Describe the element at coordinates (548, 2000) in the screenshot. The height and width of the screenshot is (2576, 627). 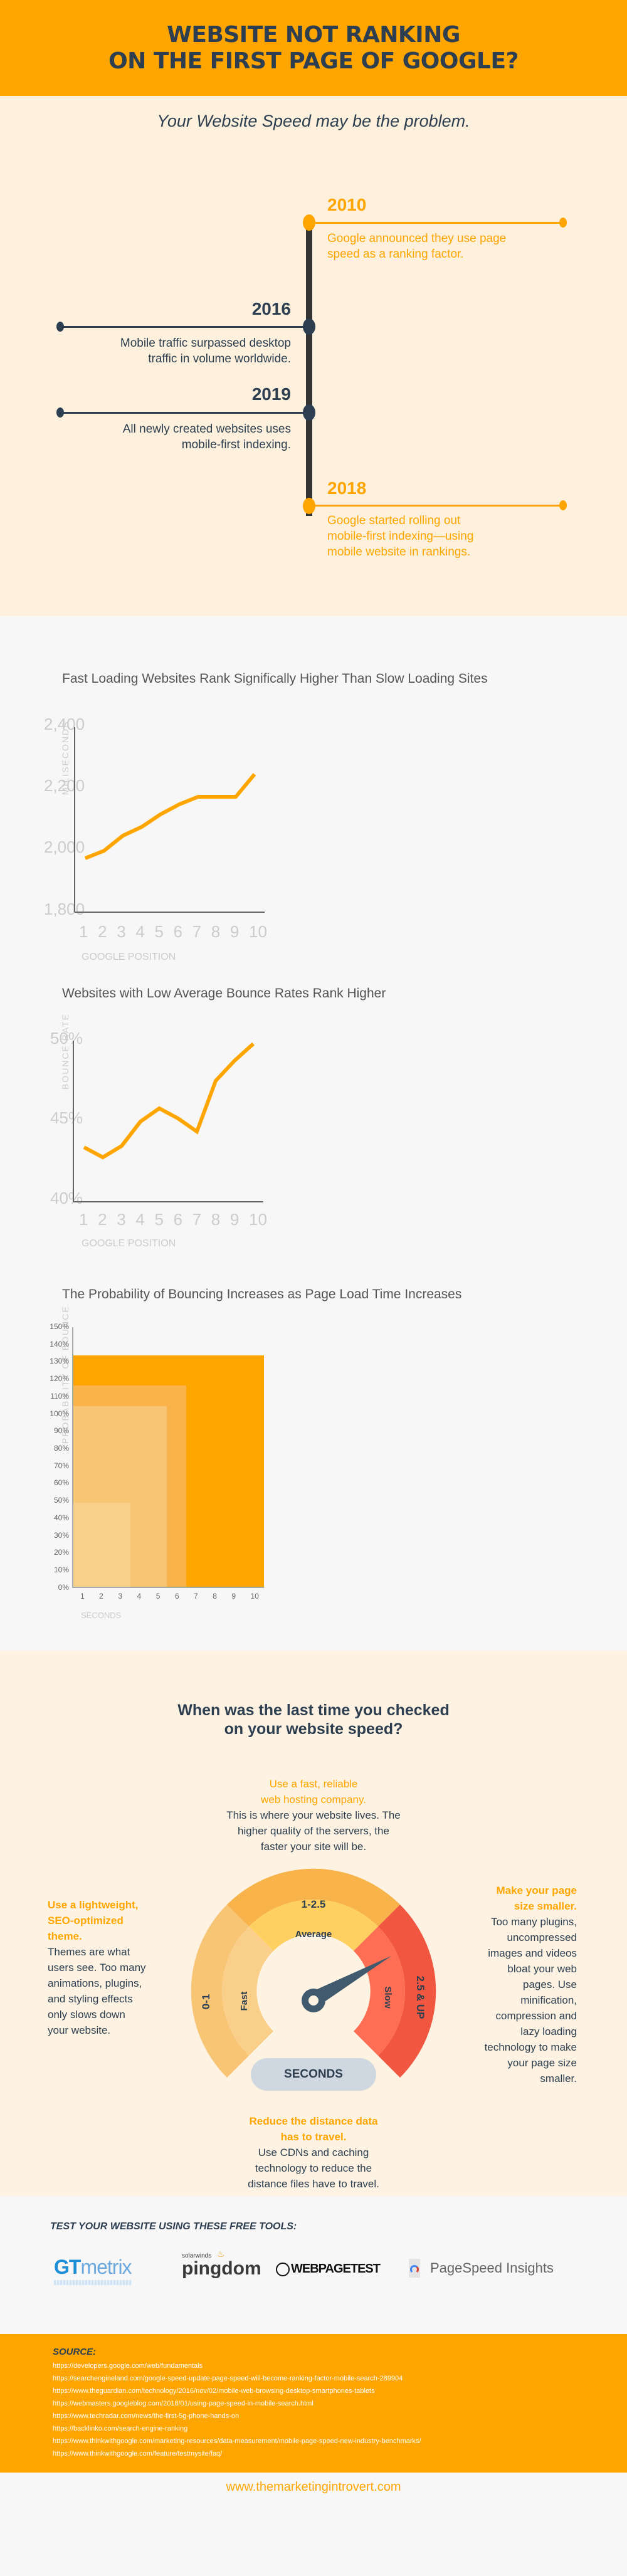
I see `tip-body: minification,` at that location.